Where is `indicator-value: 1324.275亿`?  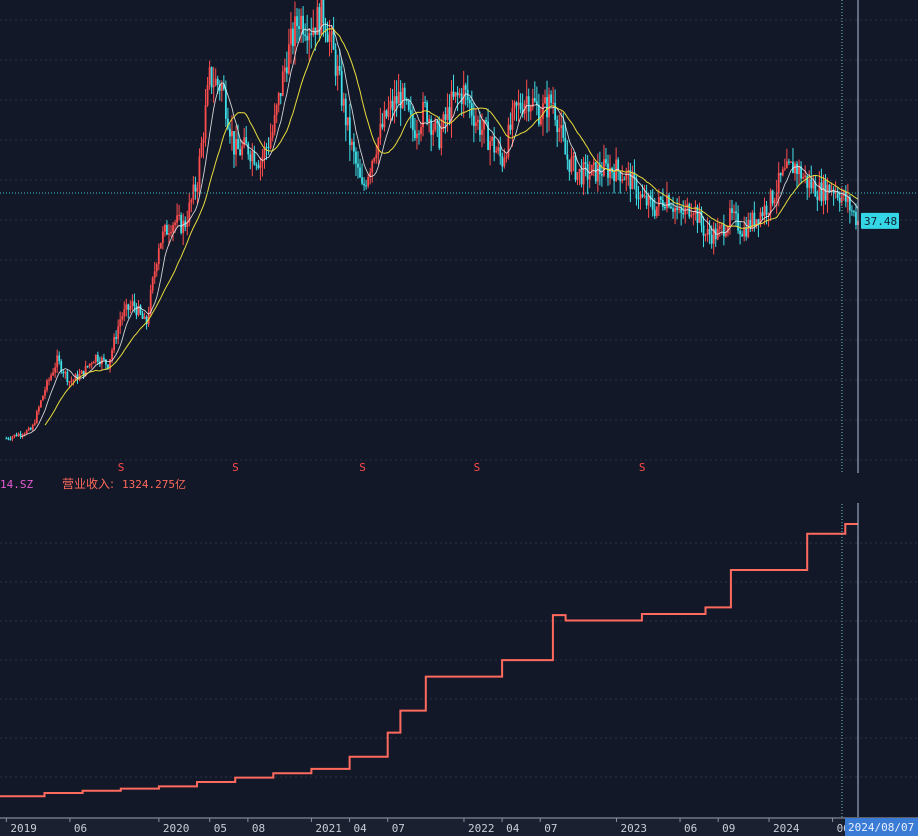
indicator-value: 1324.275亿 is located at coordinates (154, 484).